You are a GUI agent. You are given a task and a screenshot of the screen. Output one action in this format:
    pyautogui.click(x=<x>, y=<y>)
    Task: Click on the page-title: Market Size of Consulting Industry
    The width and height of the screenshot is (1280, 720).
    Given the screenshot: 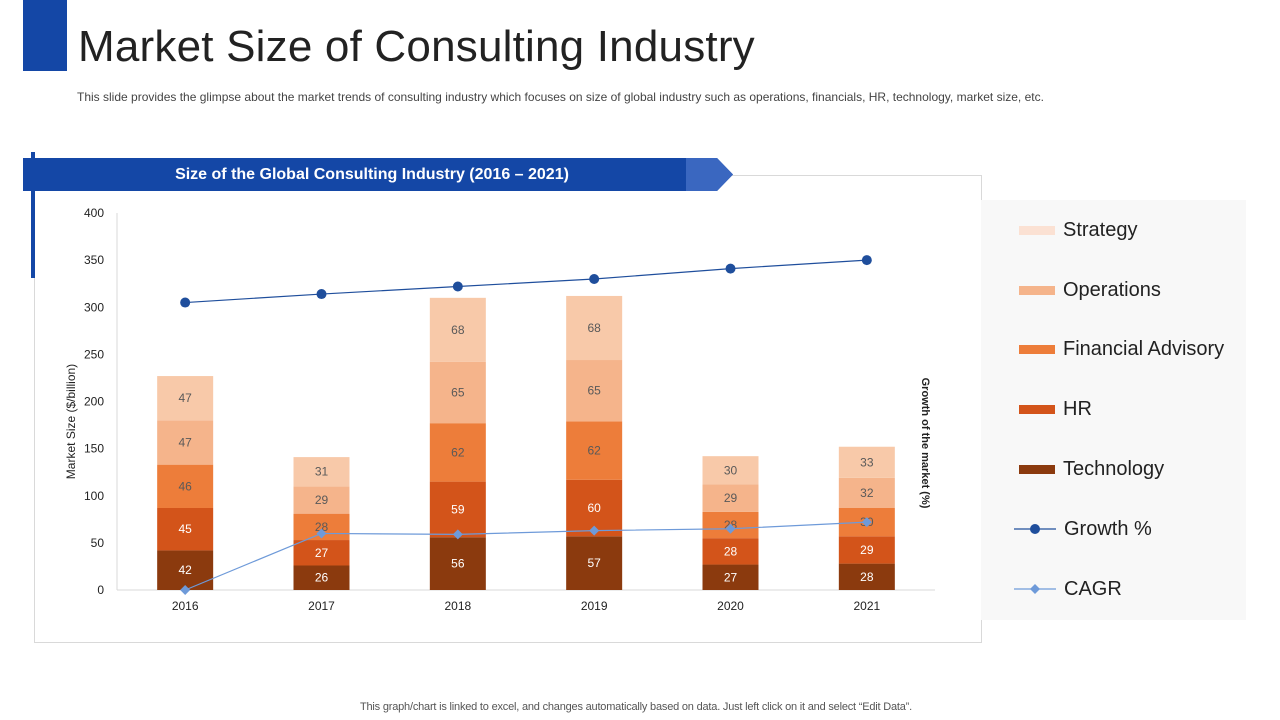 What is the action you would take?
    pyautogui.click(x=416, y=46)
    